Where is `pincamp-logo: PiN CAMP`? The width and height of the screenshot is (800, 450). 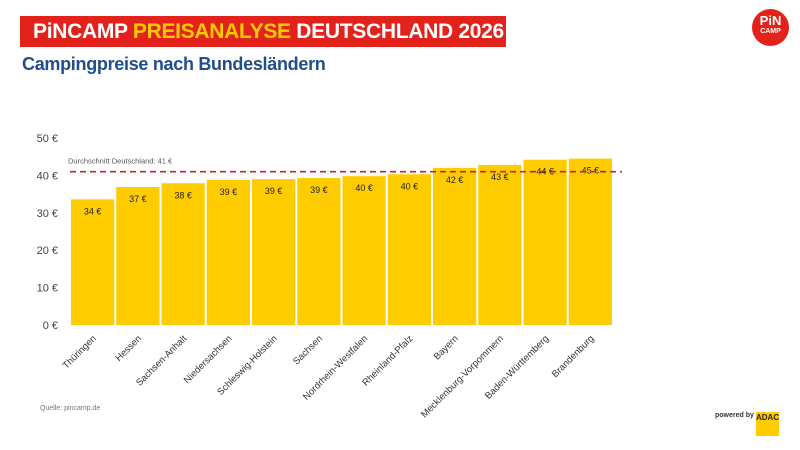
pincamp-logo: PiN CAMP is located at coordinates (770, 27).